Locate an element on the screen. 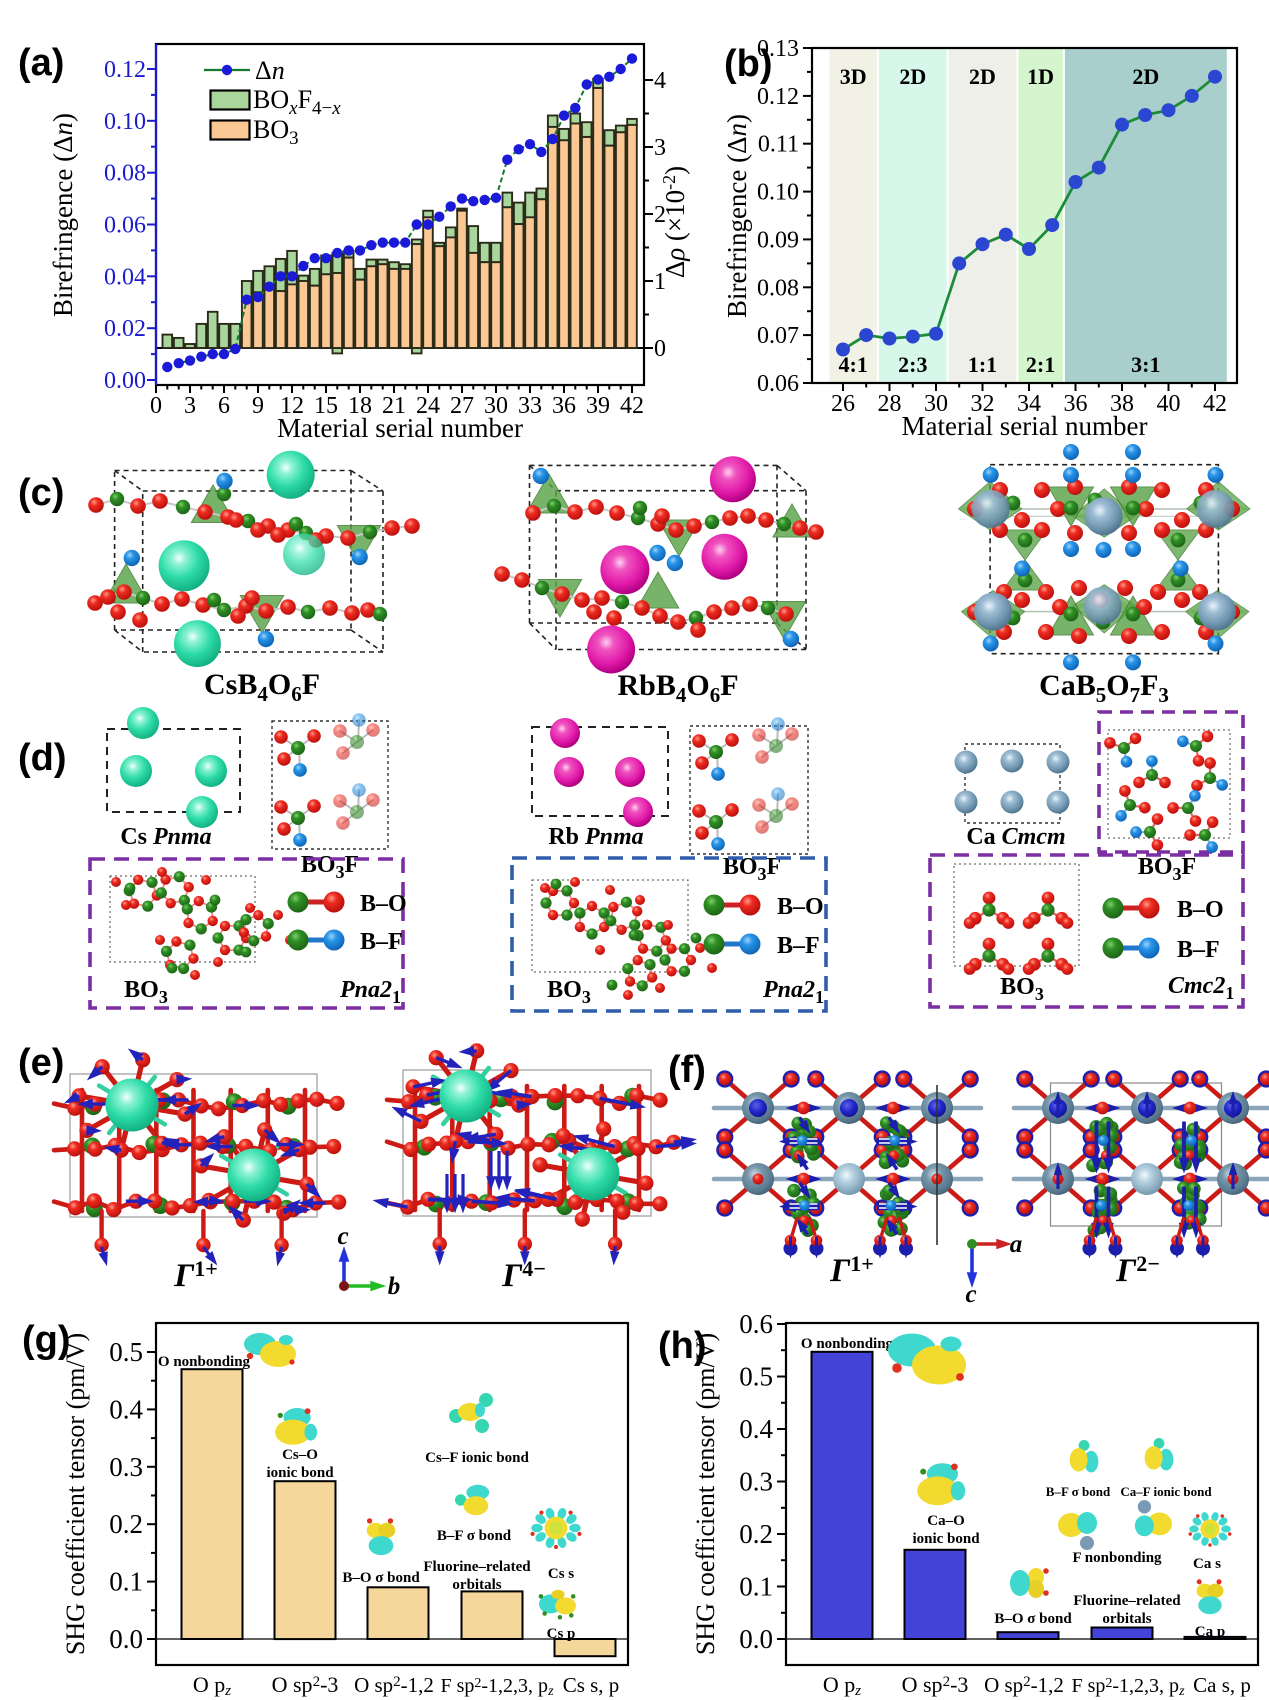 This screenshot has width=1269, height=1700. svg-text: 28 is located at coordinates (890, 404).